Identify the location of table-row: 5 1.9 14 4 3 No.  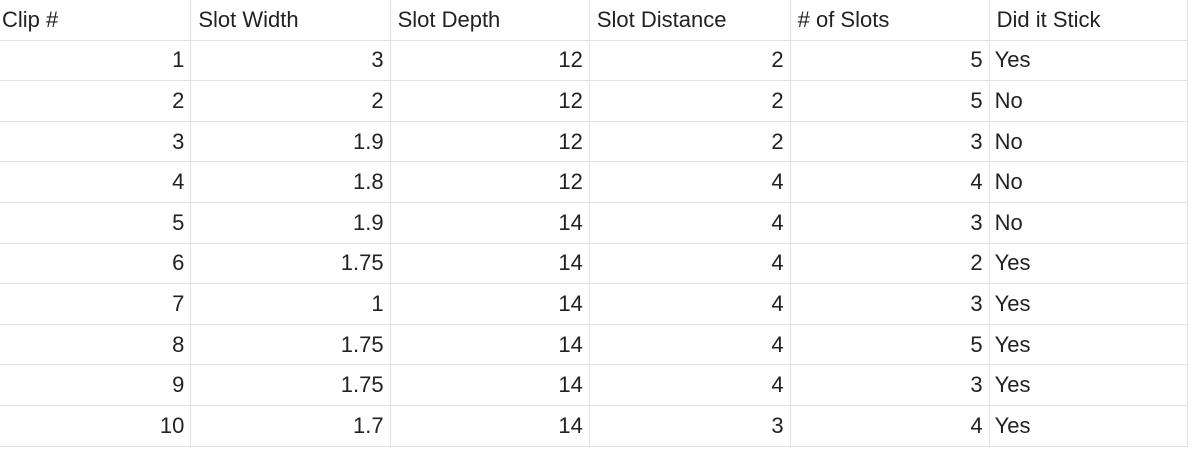
(594, 222).